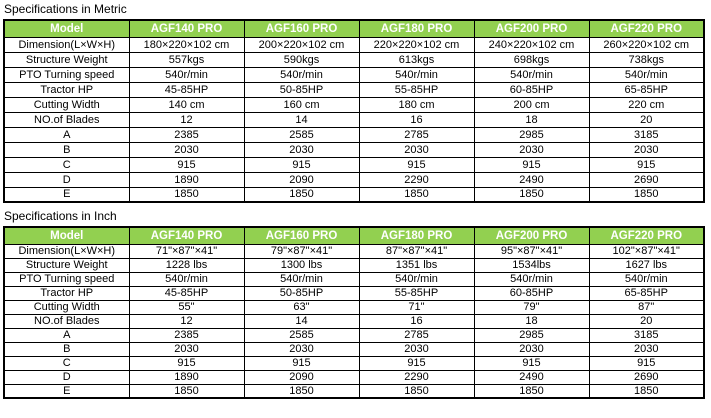 This screenshot has height=418, width=711. I want to click on spec-value-cell: 557kgs, so click(186, 59).